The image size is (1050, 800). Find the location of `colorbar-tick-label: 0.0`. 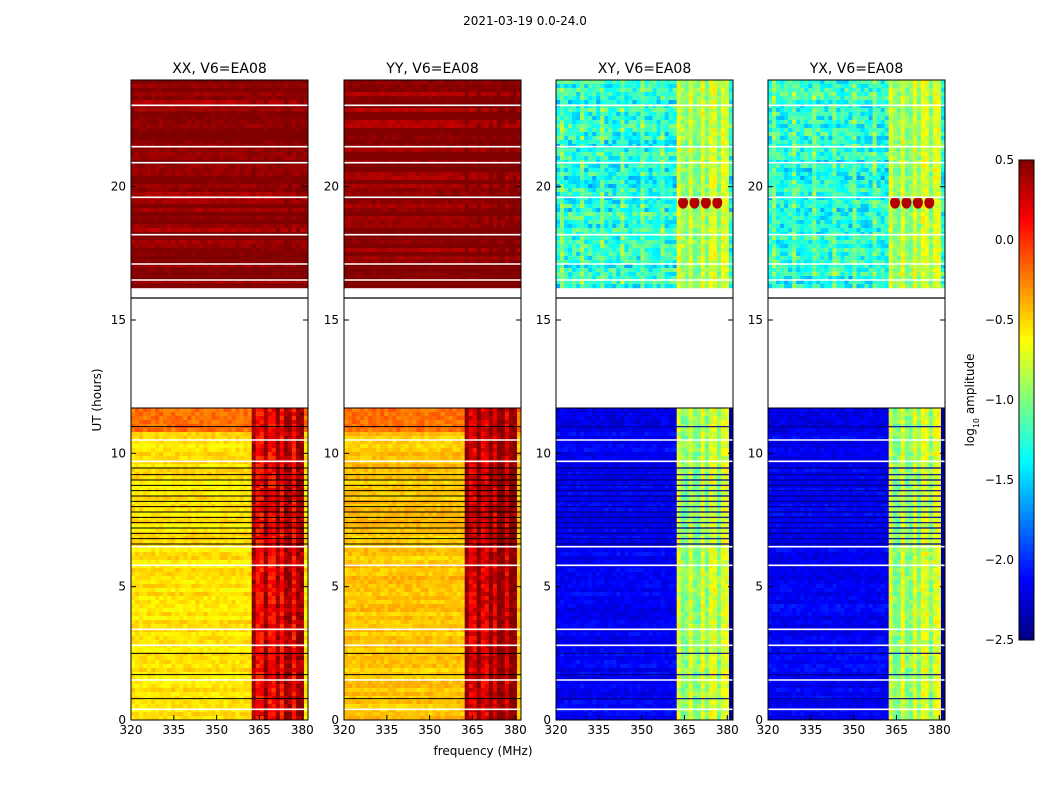

colorbar-tick-label: 0.0 is located at coordinates (1004, 240).